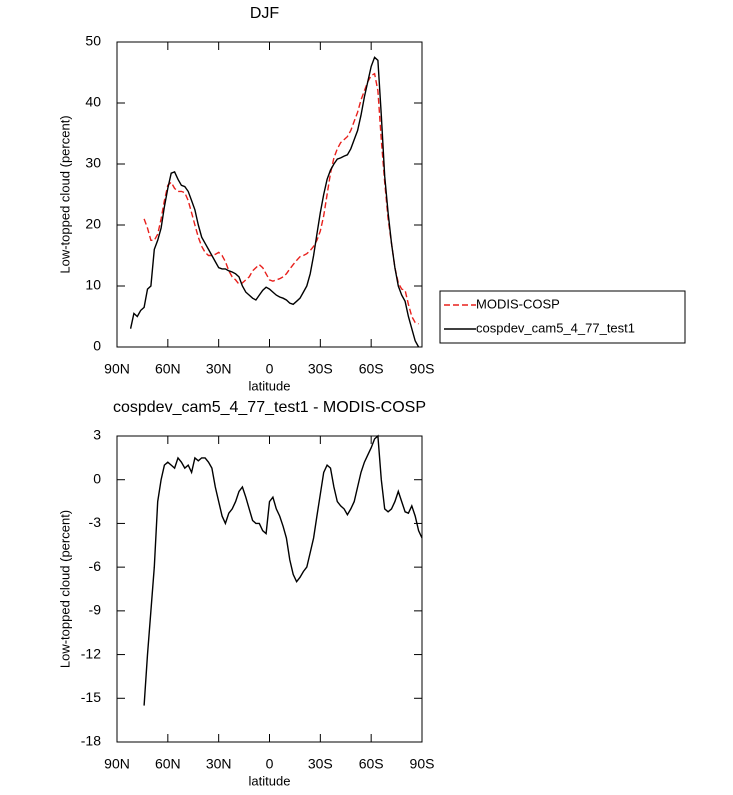 The width and height of the screenshot is (733, 795). What do you see at coordinates (91, 653) in the screenshot?
I see `y-tick-label: -12` at bounding box center [91, 653].